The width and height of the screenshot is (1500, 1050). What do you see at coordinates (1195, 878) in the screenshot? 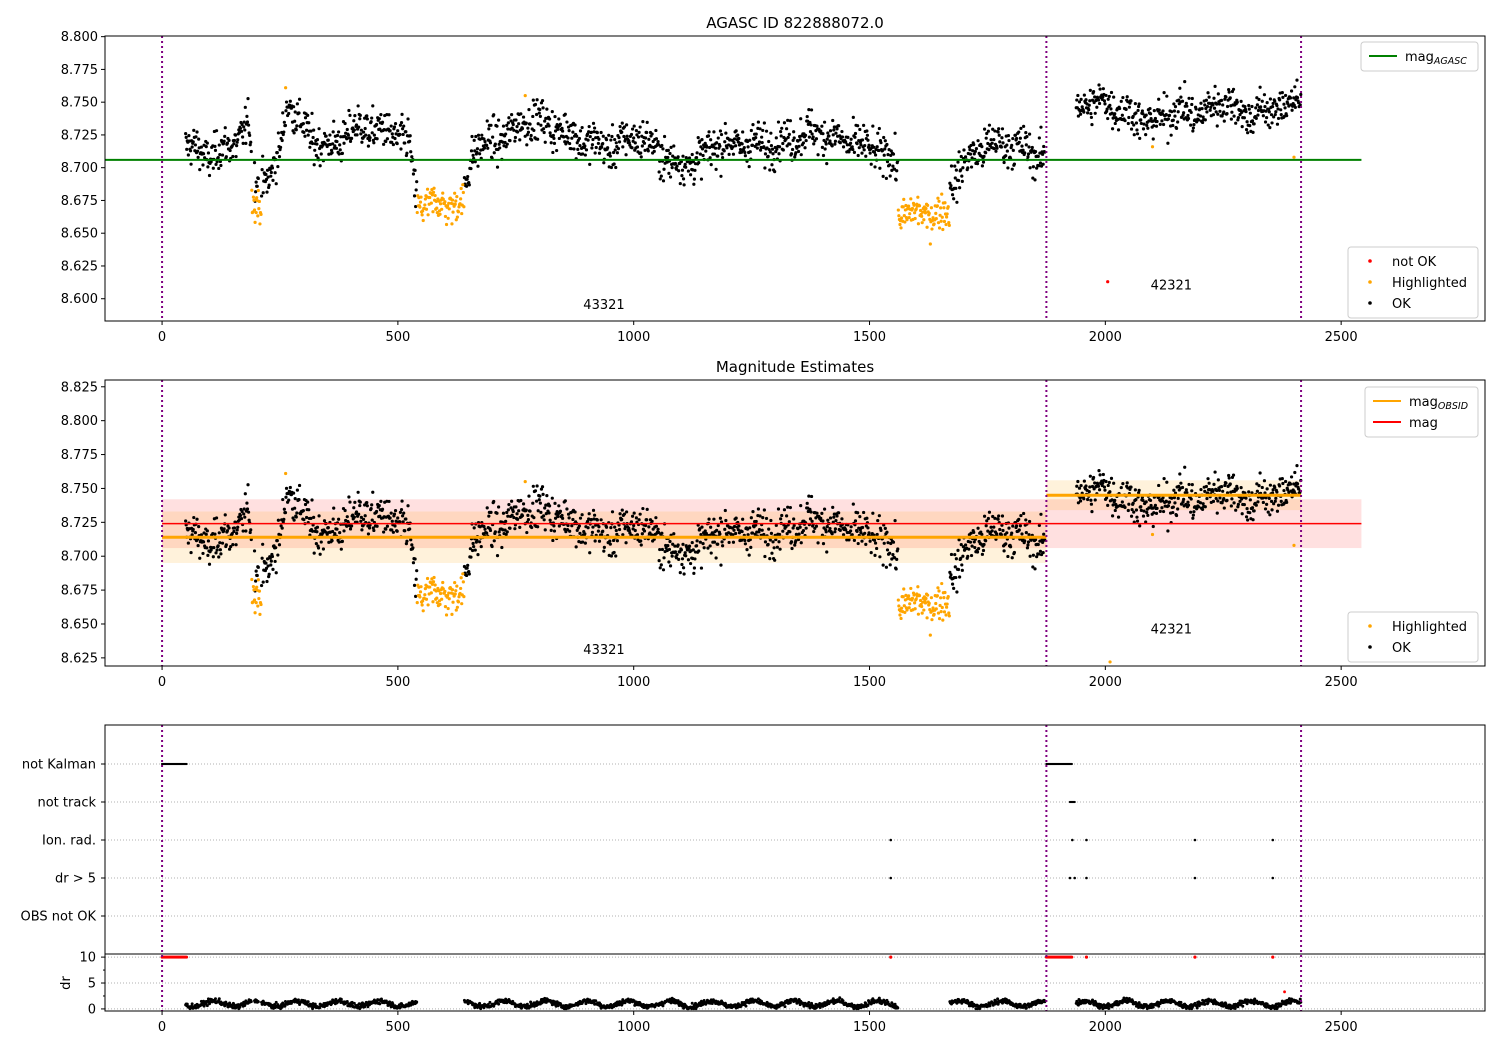
I see `flag-point` at bounding box center [1195, 878].